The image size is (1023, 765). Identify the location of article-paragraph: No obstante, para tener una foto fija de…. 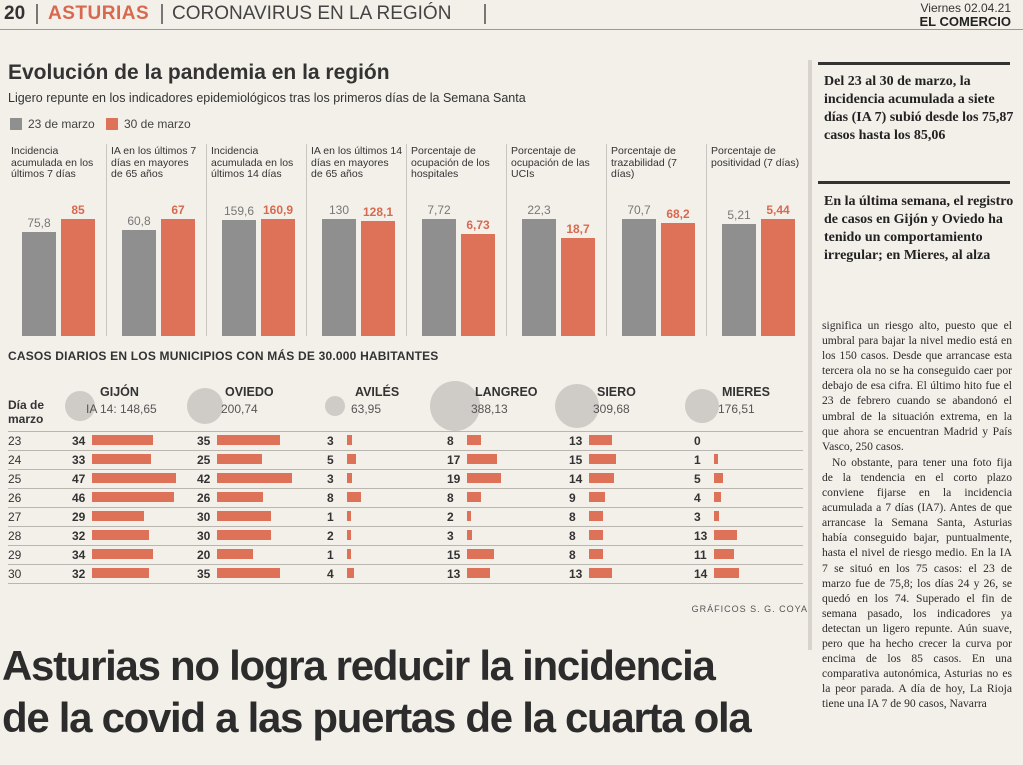
(917, 583).